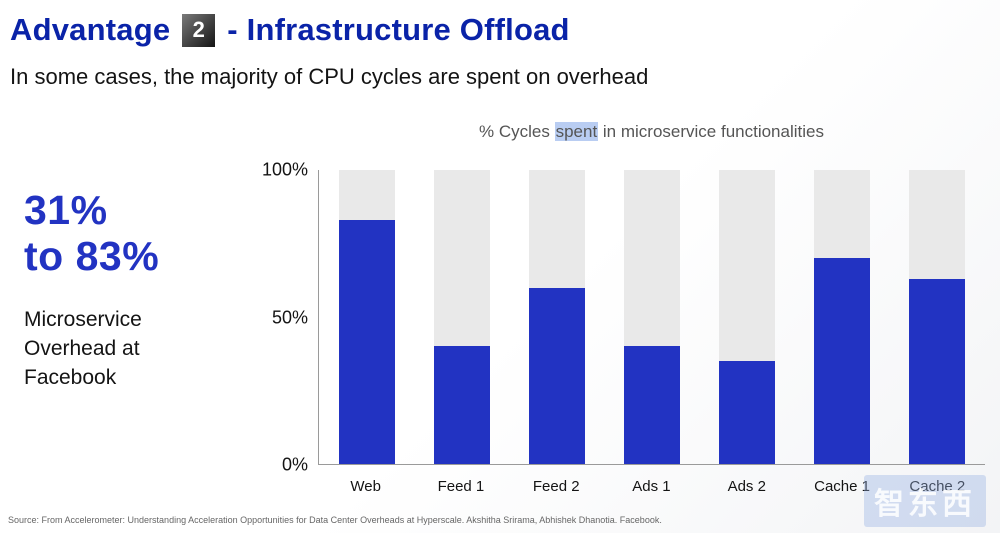 This screenshot has height=533, width=1000. I want to click on x-axis-labels: Web Feed 1 Feed 2 Ads 1 Ads 2 Cache 1 Cache 2, so click(651, 486).